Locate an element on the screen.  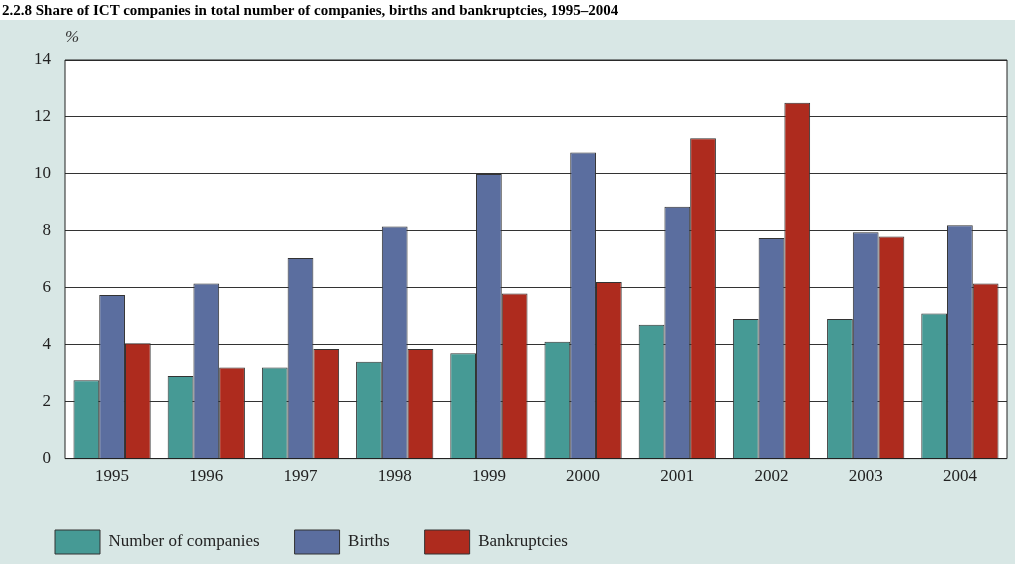
x-tick-label: 1995 is located at coordinates (112, 476).